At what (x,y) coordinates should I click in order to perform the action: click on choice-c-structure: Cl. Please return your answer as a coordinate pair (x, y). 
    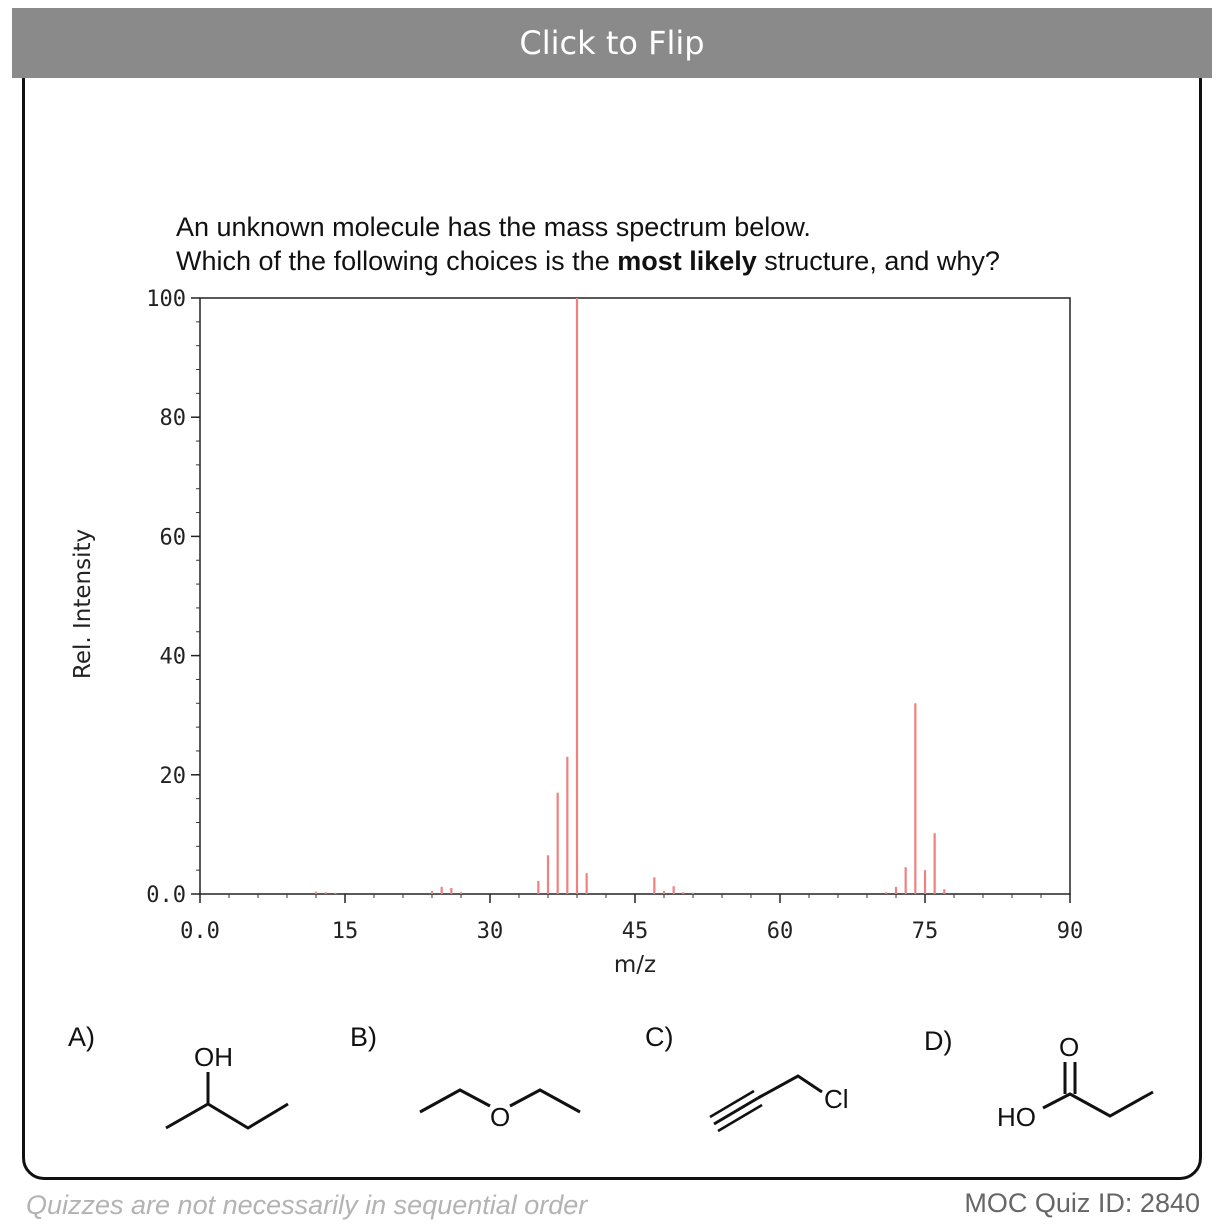
    Looking at the image, I should click on (791, 1101).